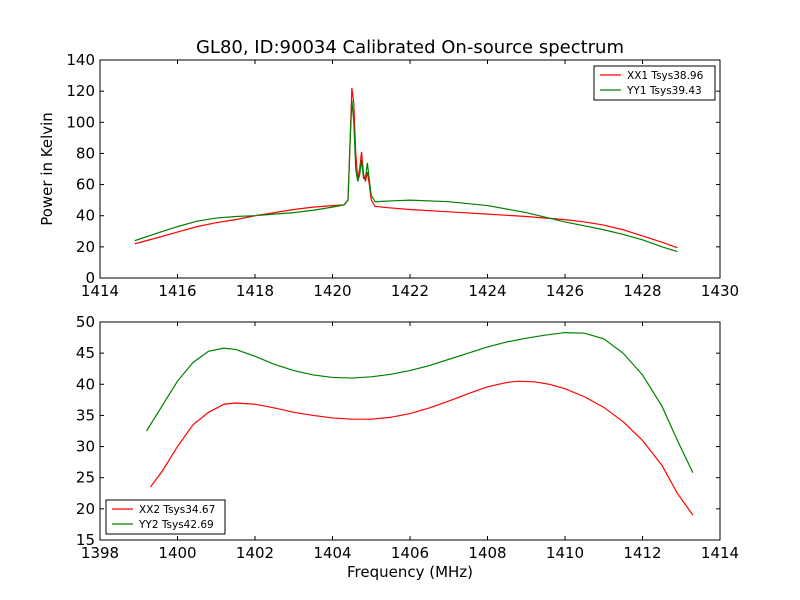  I want to click on x-tick-label: 1416, so click(177, 291).